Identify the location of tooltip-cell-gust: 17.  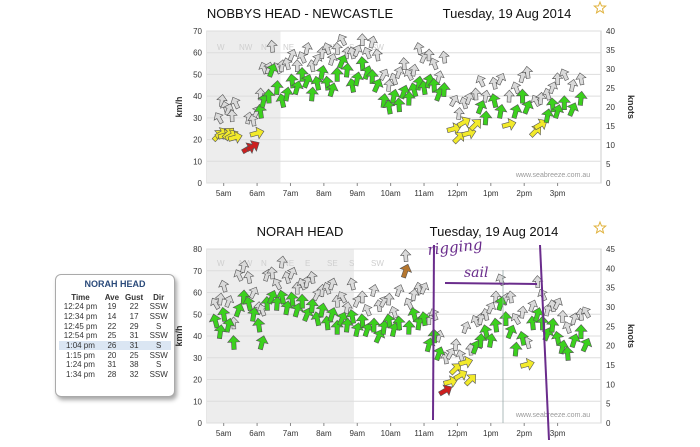
(134, 317).